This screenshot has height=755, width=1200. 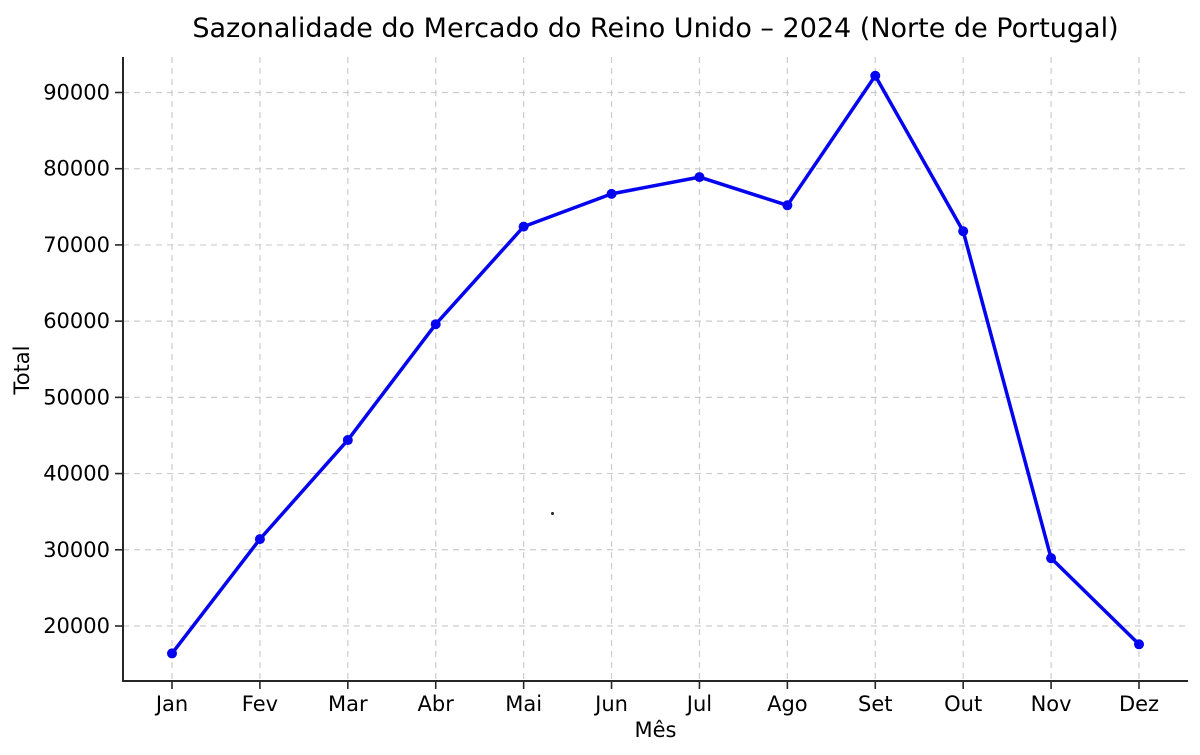 I want to click on data-point-jan, so click(x=172, y=653).